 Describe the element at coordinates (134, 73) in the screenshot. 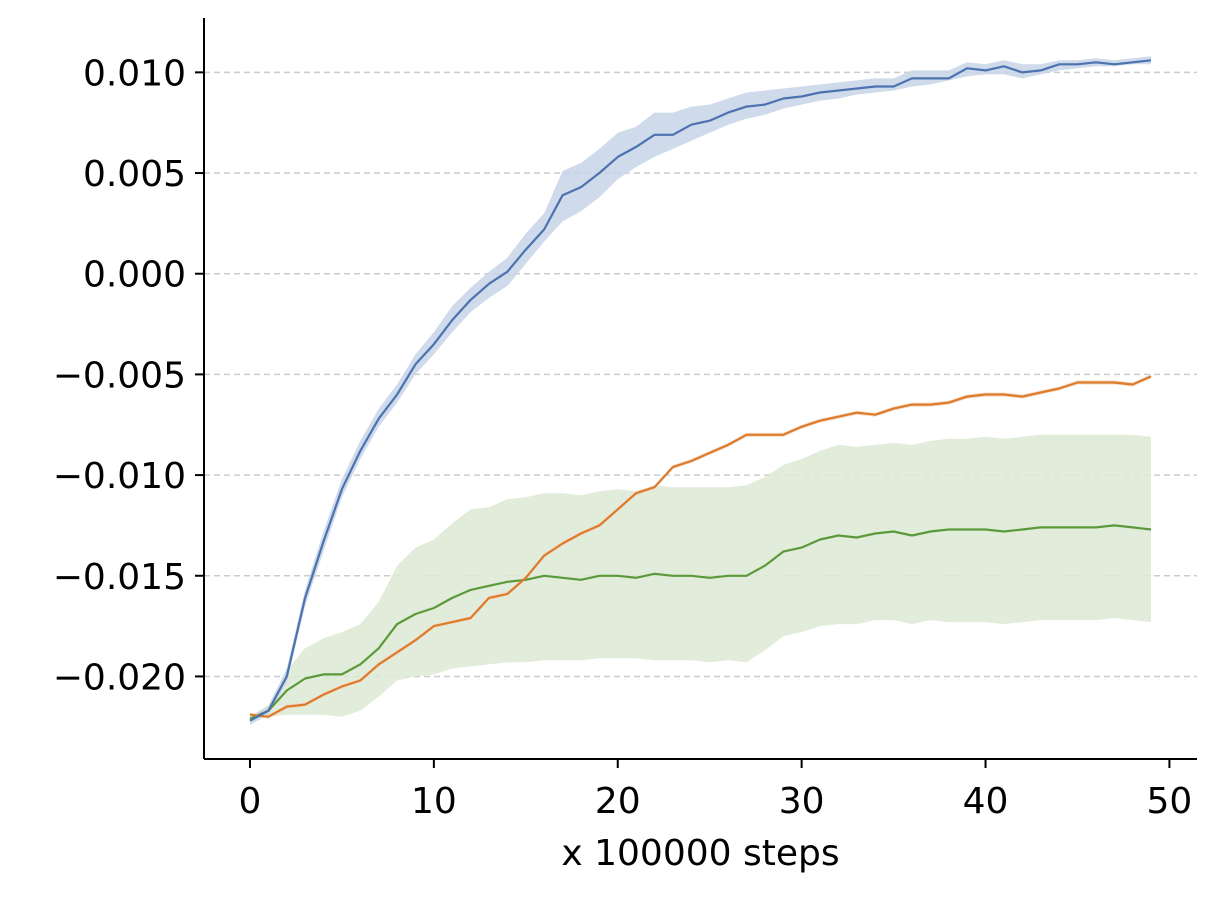

I see `y-tick-label: 0.010` at that location.